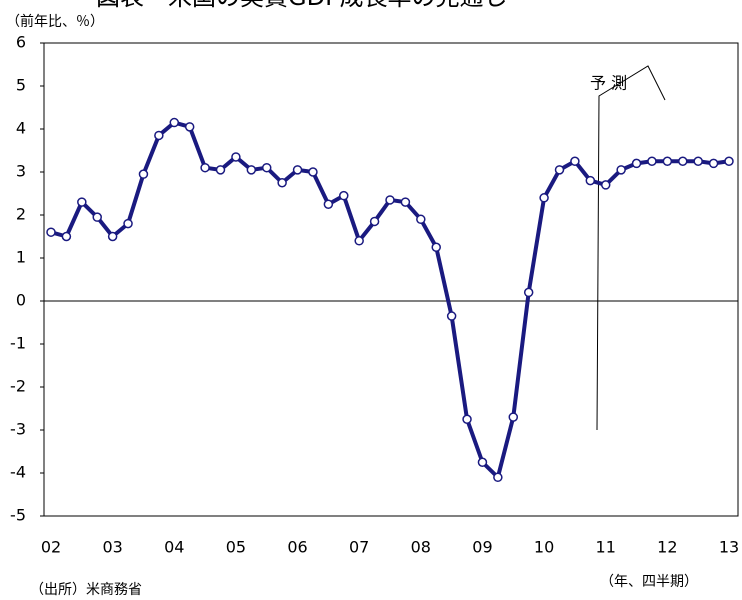 This screenshot has height=600, width=742. Describe the element at coordinates (18, 386) in the screenshot. I see `y-tick-label: -2` at that location.